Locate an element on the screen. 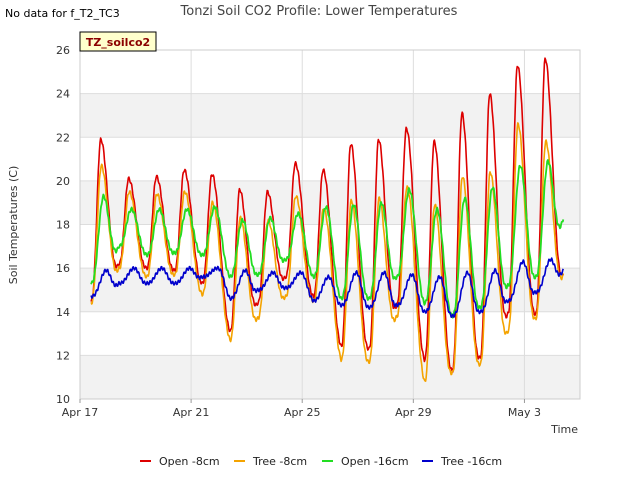 The image size is (640, 480). y-tick-label: 22 is located at coordinates (63, 137).